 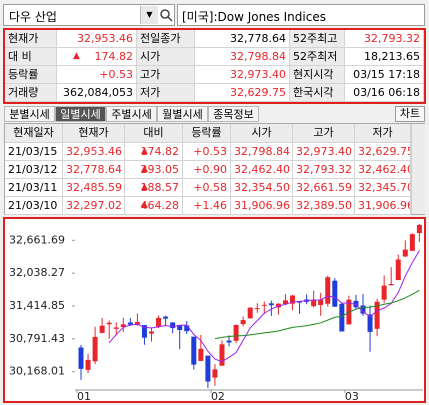 I want to click on tab: 종목정보, so click(x=233, y=114).